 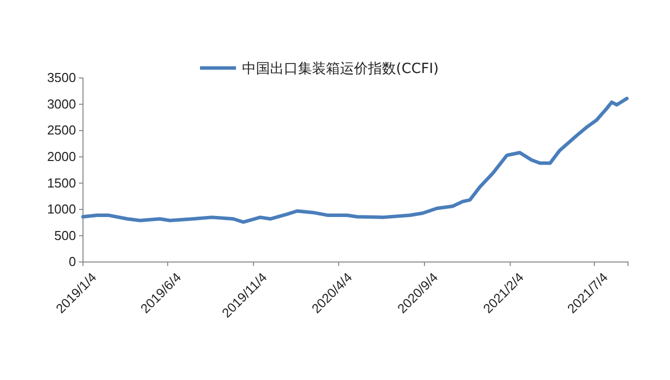 What do you see at coordinates (61, 182) in the screenshot?
I see `y-tick-label: 1500` at bounding box center [61, 182].